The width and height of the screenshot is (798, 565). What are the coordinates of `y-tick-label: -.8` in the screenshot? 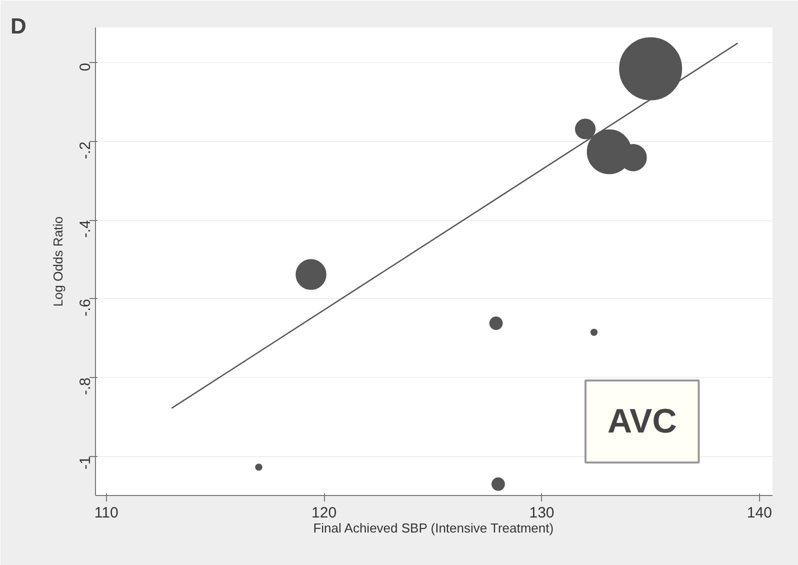 It's located at (85, 387).